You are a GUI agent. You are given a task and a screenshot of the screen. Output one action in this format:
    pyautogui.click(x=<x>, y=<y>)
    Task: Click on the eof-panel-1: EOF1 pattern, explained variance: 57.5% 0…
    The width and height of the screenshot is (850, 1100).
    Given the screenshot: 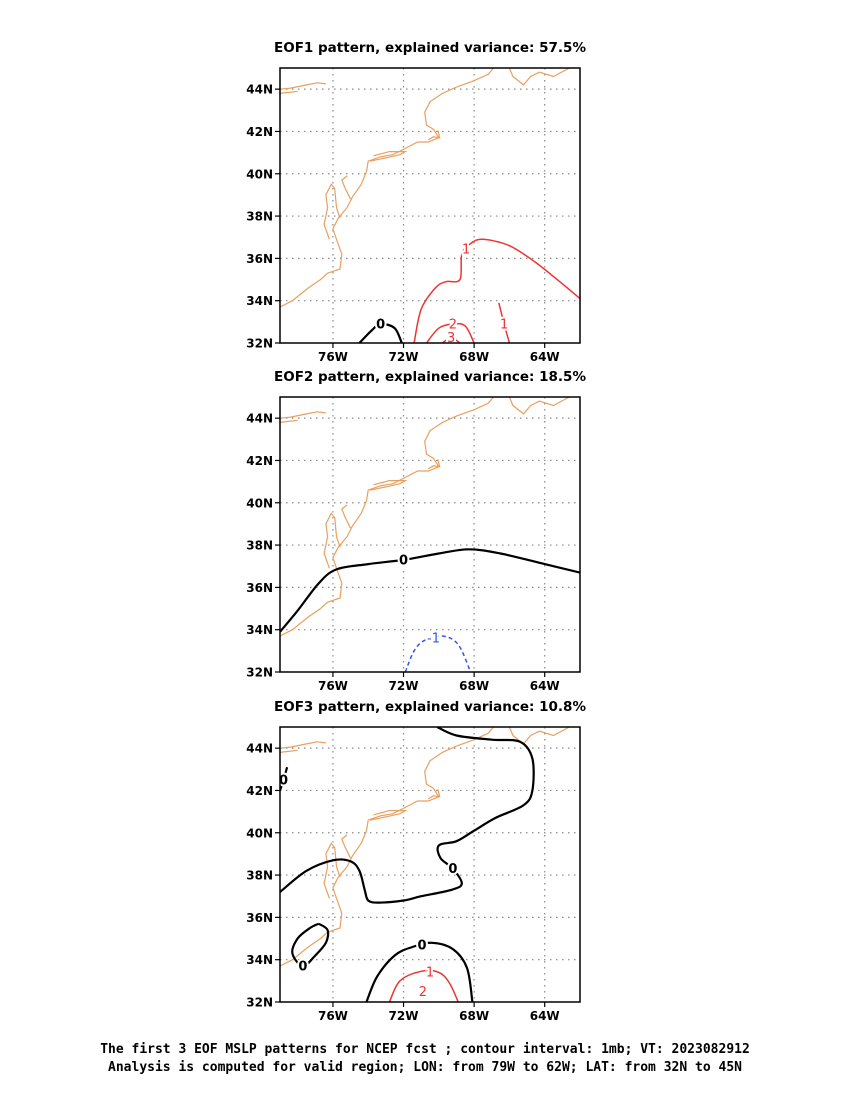 What is the action you would take?
    pyautogui.click(x=416, y=202)
    